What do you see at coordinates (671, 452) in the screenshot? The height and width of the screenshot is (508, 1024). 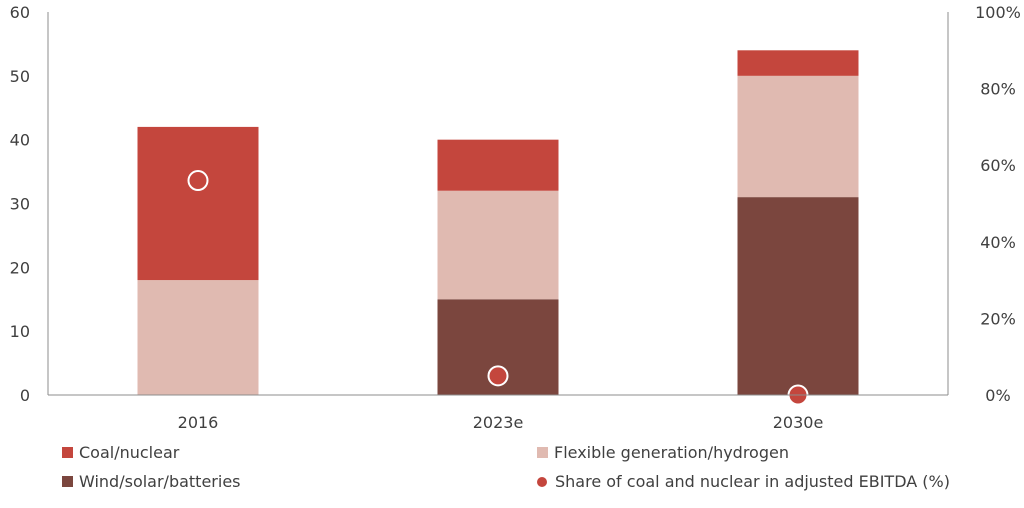 I see `legend-label: Flexible generation/hydrogen` at bounding box center [671, 452].